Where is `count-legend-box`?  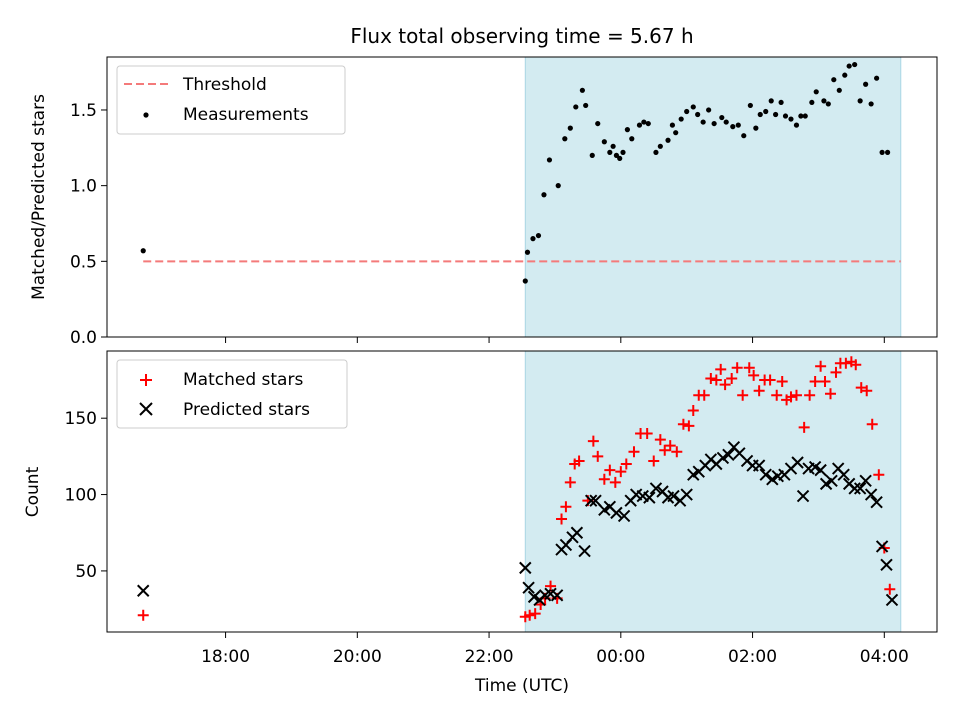 count-legend-box is located at coordinates (232, 394).